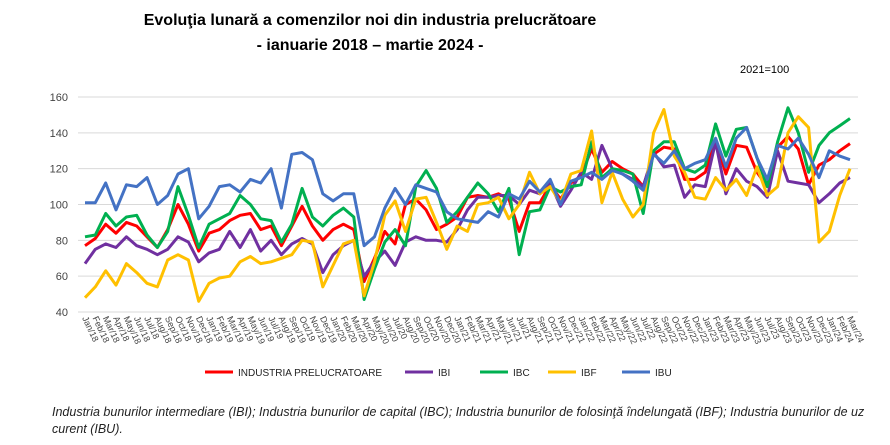 The image size is (890, 445). What do you see at coordinates (62, 241) in the screenshot?
I see `y-tick-label: 80` at bounding box center [62, 241].